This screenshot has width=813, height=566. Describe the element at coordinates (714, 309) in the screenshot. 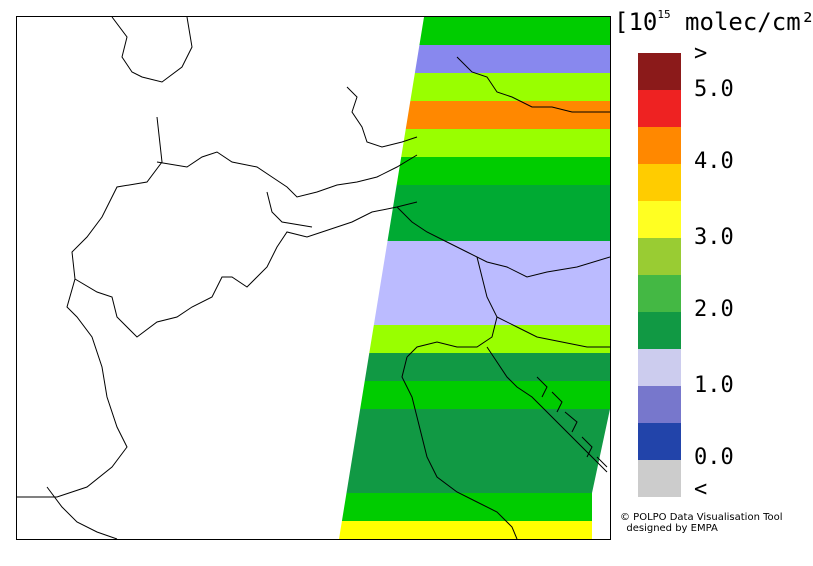

I see `tick-label-2: 2.0` at that location.